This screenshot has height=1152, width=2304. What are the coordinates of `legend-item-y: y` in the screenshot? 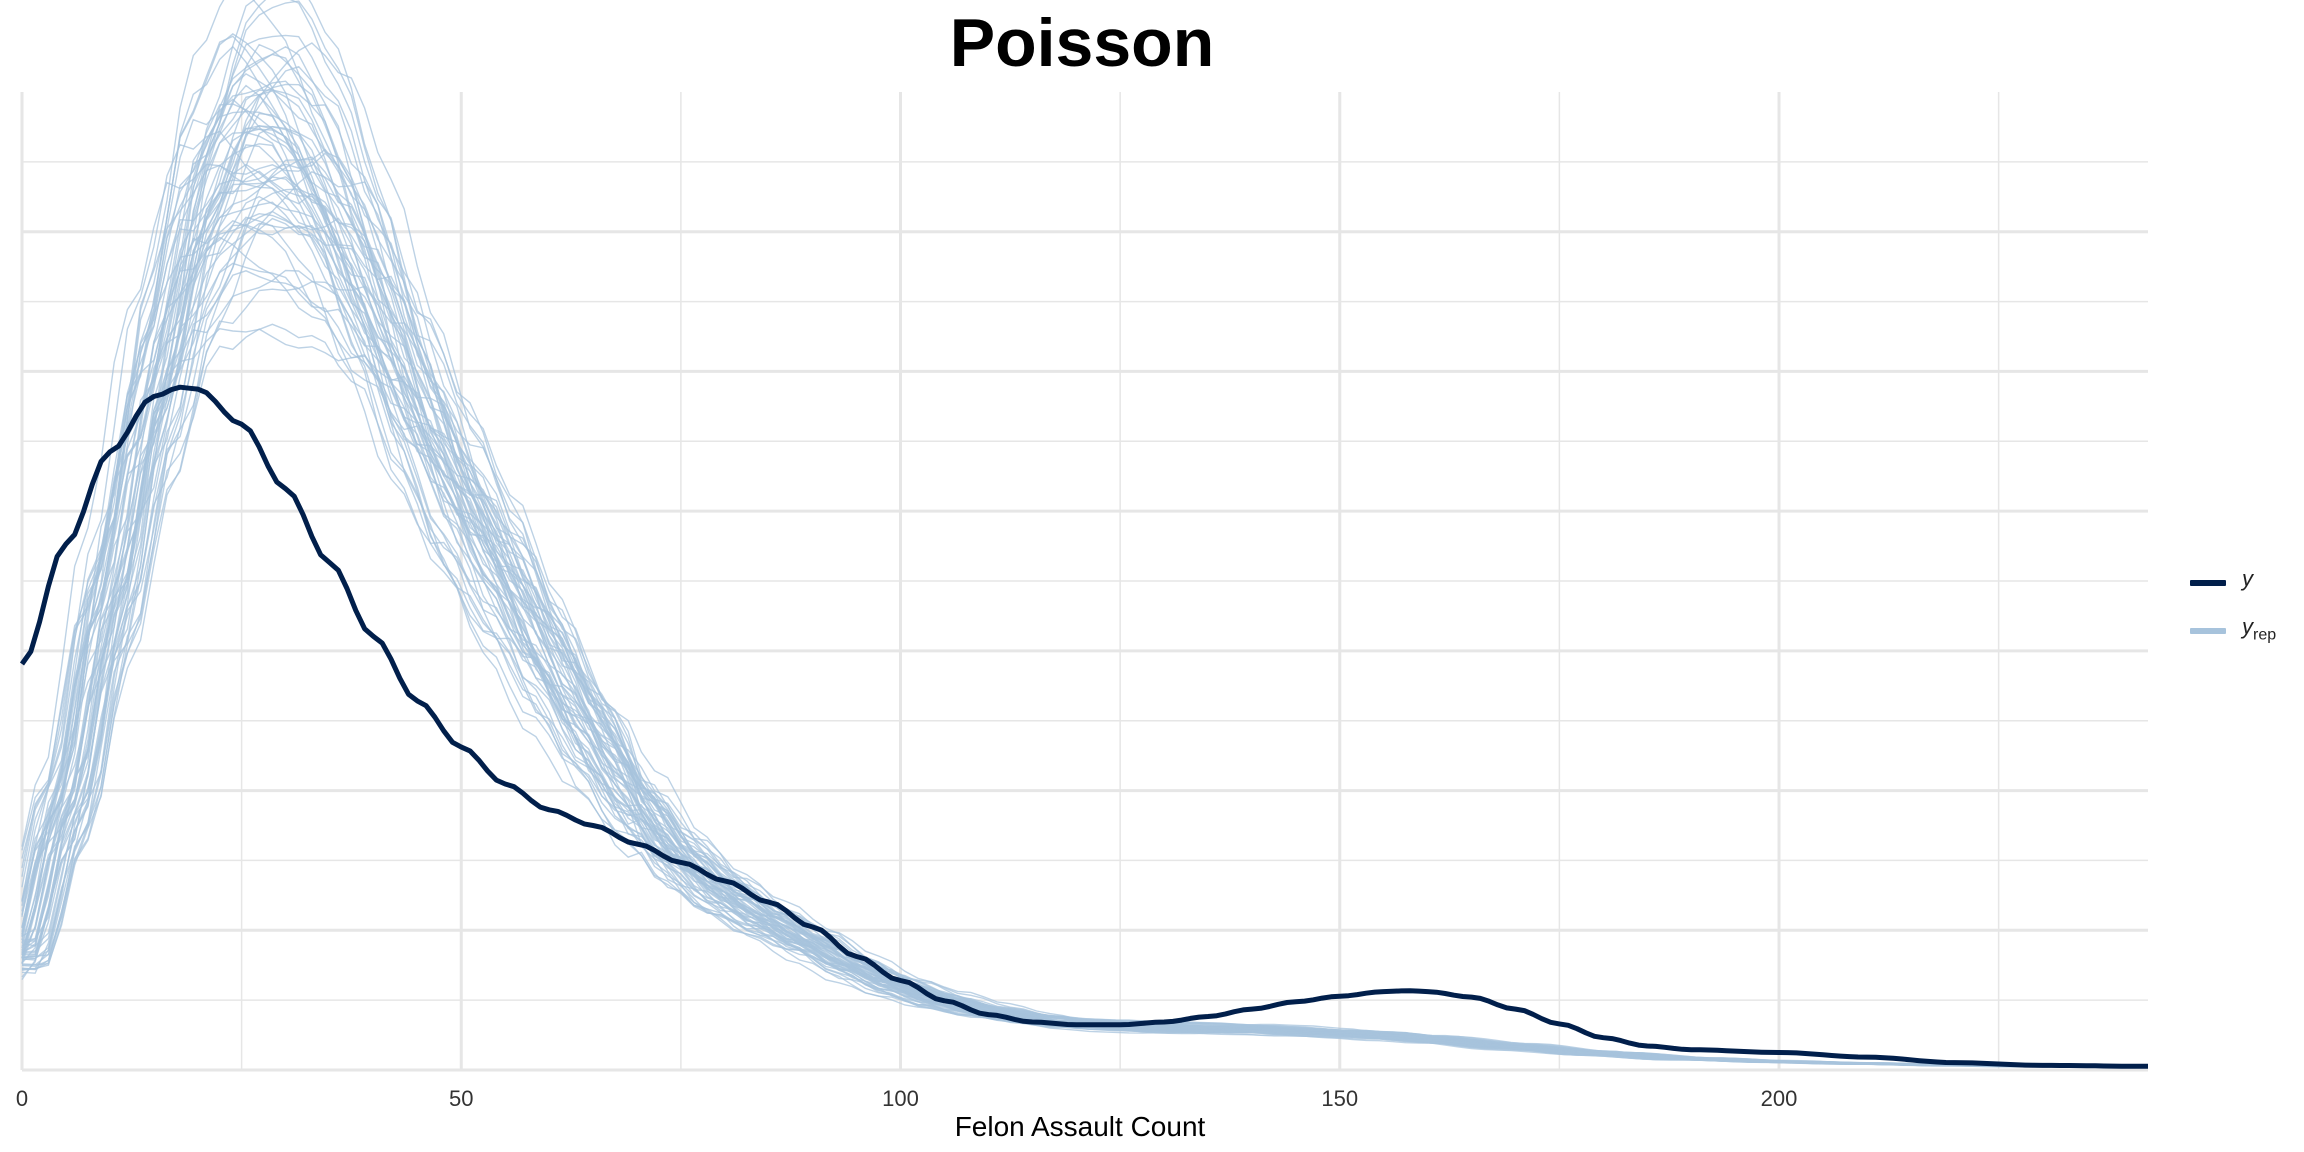 It's located at (2235, 586).